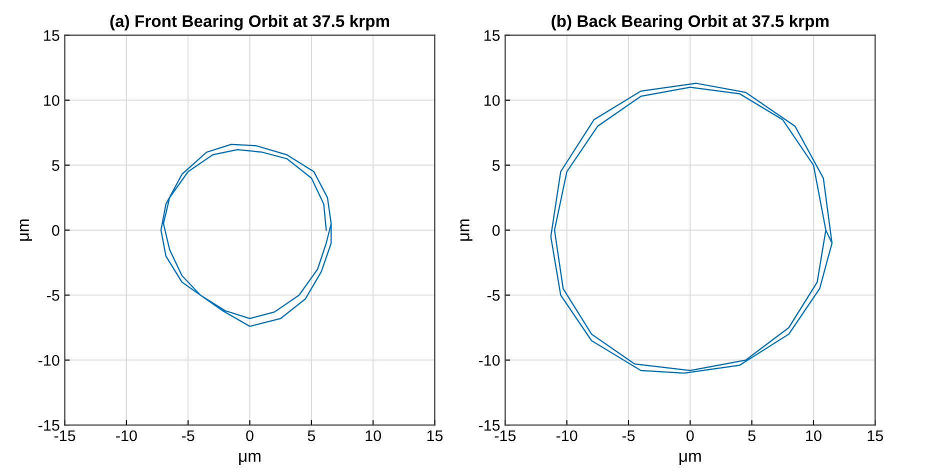  What do you see at coordinates (246, 235) in the screenshot?
I see `line-series` at bounding box center [246, 235].